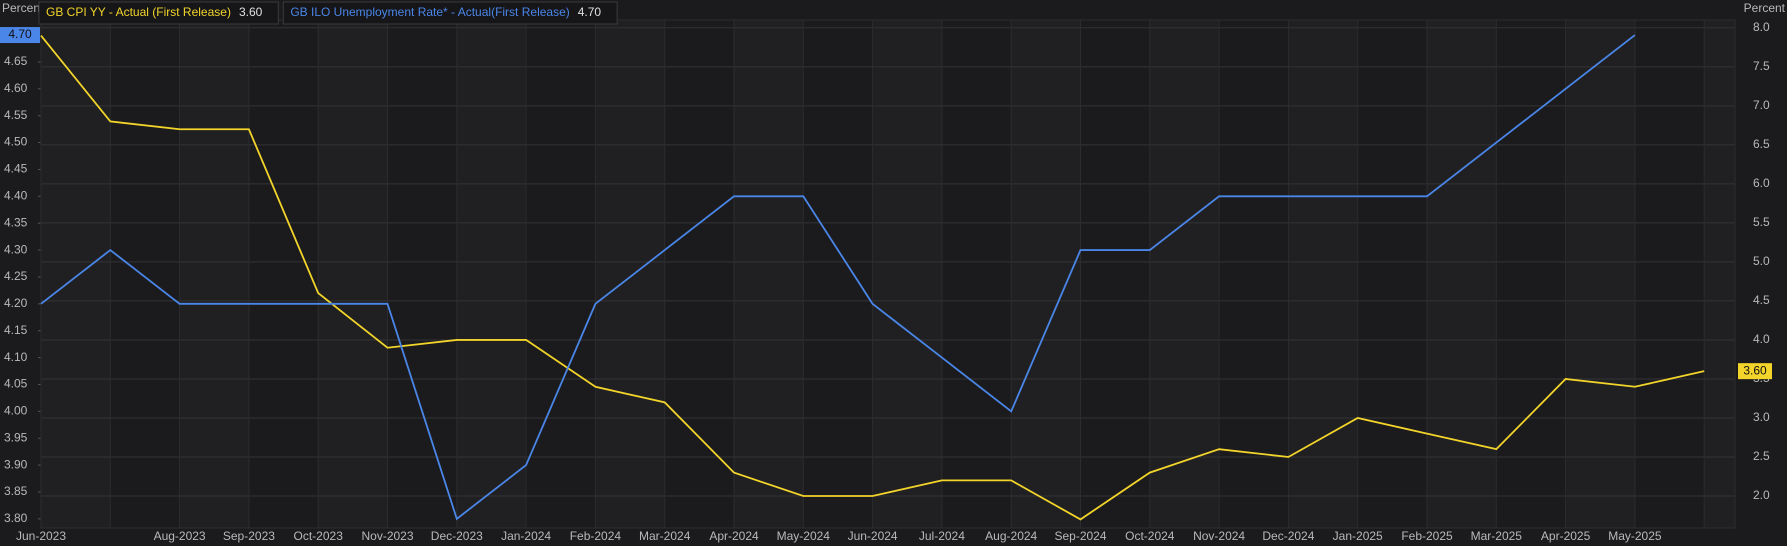 Image resolution: width=1787 pixels, height=546 pixels. What do you see at coordinates (1497, 536) in the screenshot?
I see `x-tick-label: Mar-2025` at bounding box center [1497, 536].